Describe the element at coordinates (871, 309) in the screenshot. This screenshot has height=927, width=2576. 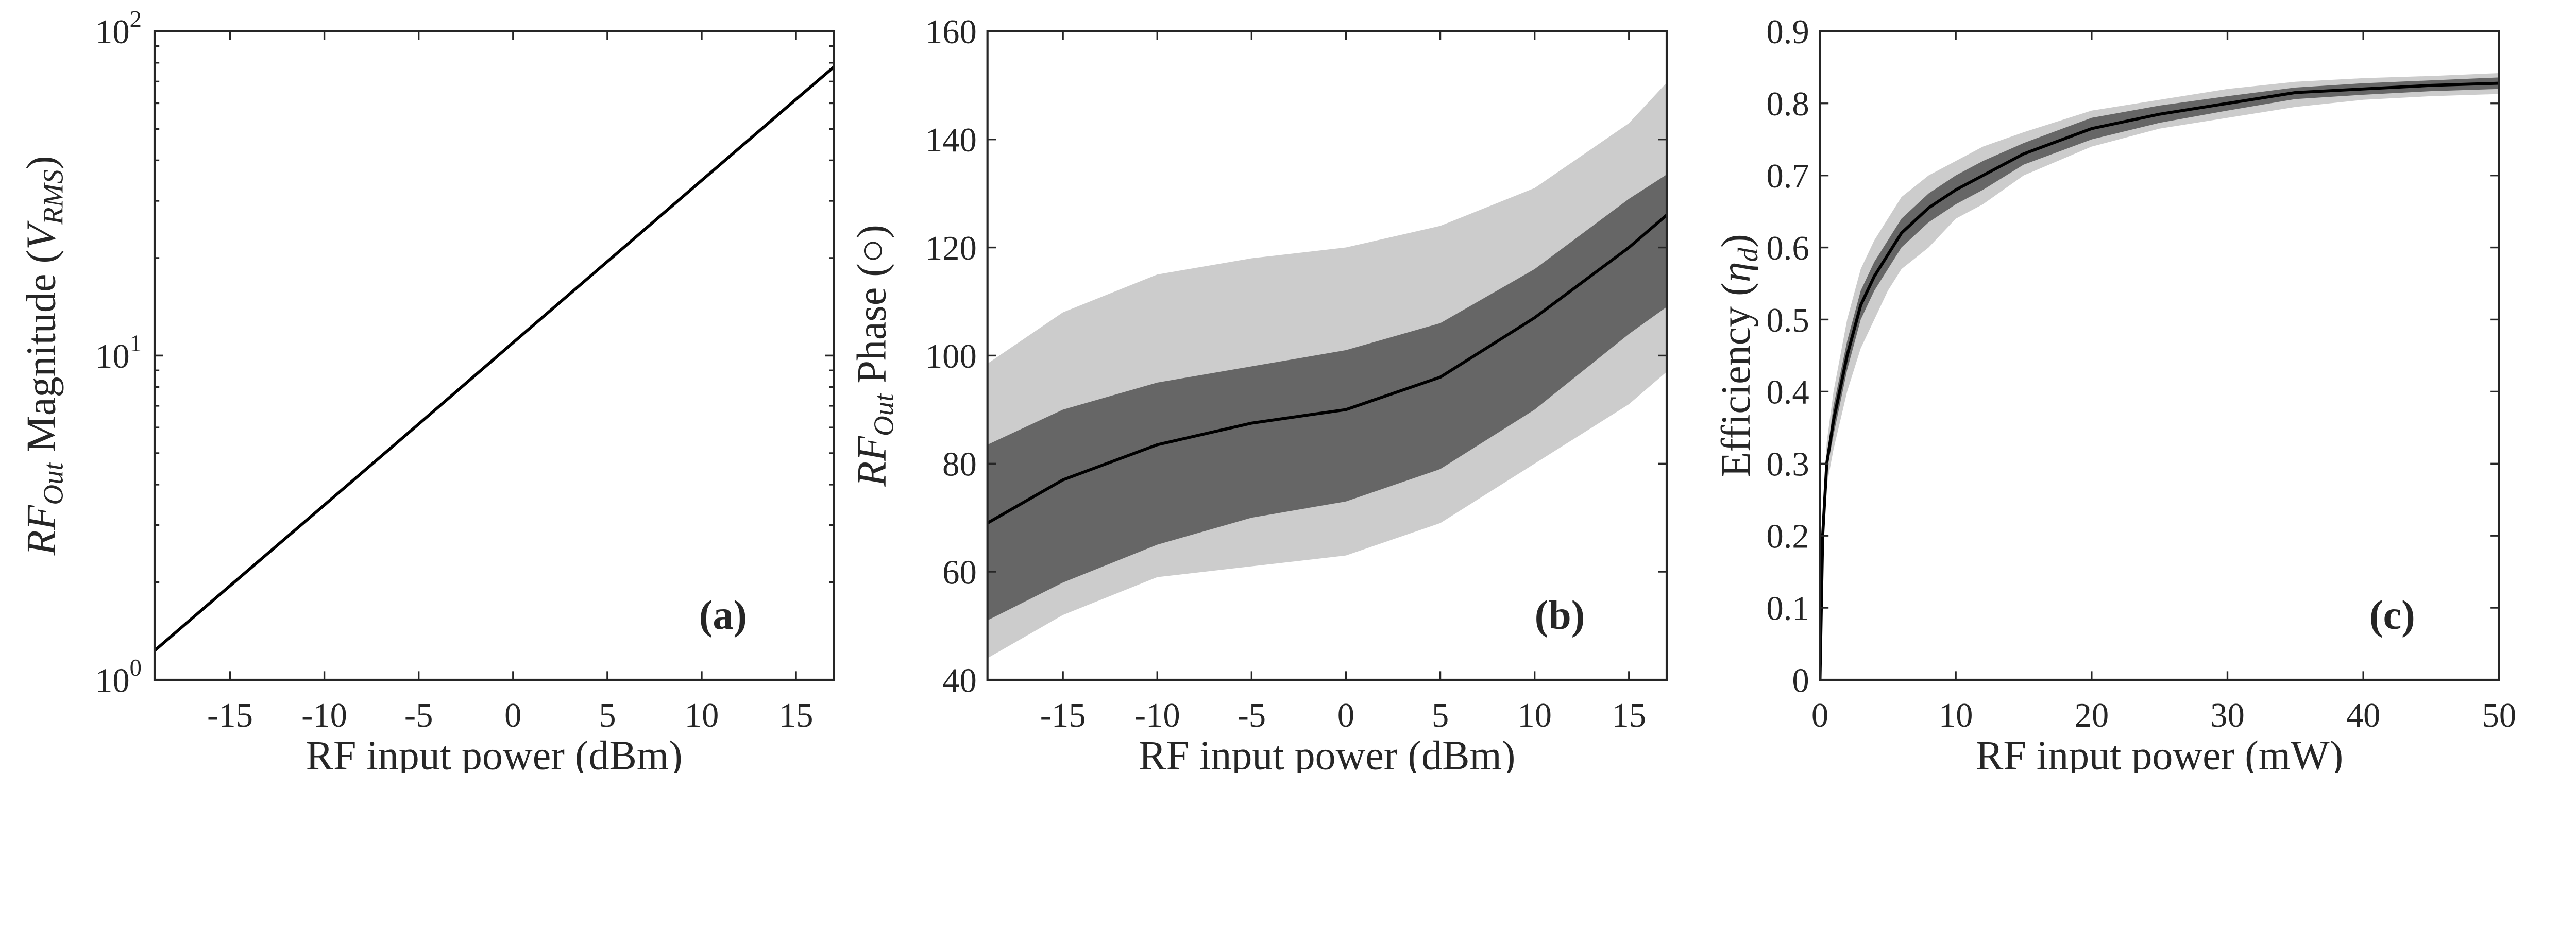
I see `y-label-part: Phase (○)` at that location.